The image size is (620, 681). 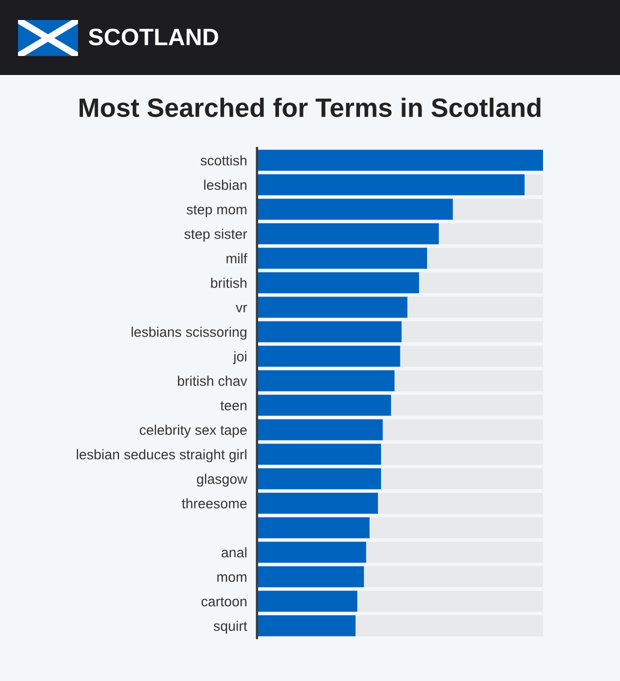 What do you see at coordinates (242, 308) in the screenshot?
I see `y-tick-label: vr` at bounding box center [242, 308].